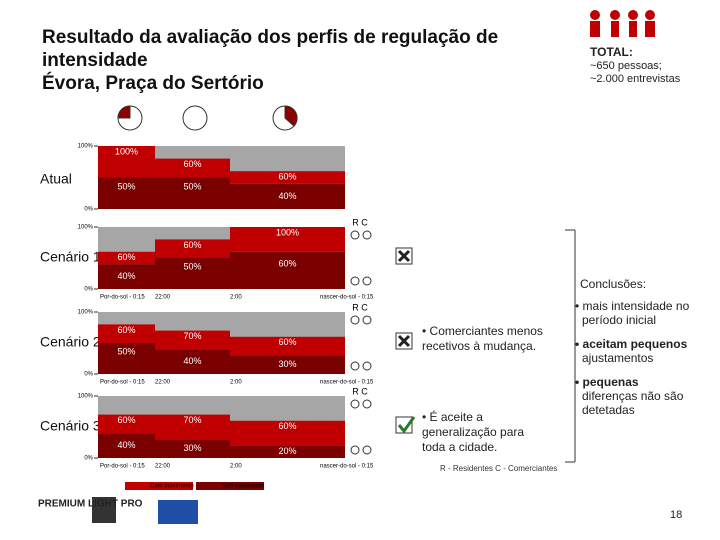 The width and height of the screenshot is (720, 540). I want to click on scenario-name: Atual, so click(56, 179).